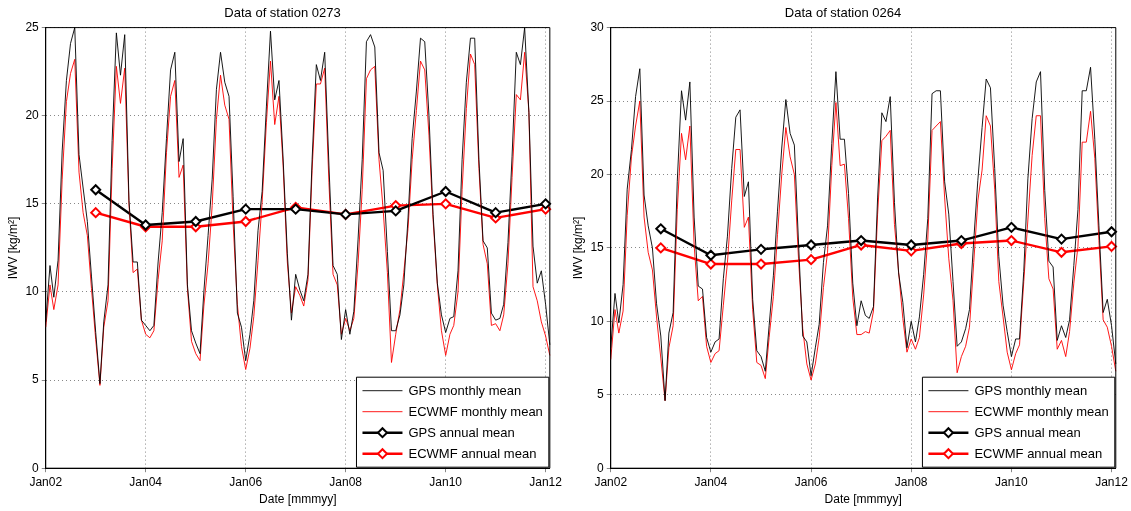 The height and width of the screenshot is (511, 1131). Describe the element at coordinates (282, 13) in the screenshot. I see `chart-title: Data of station 0273` at that location.